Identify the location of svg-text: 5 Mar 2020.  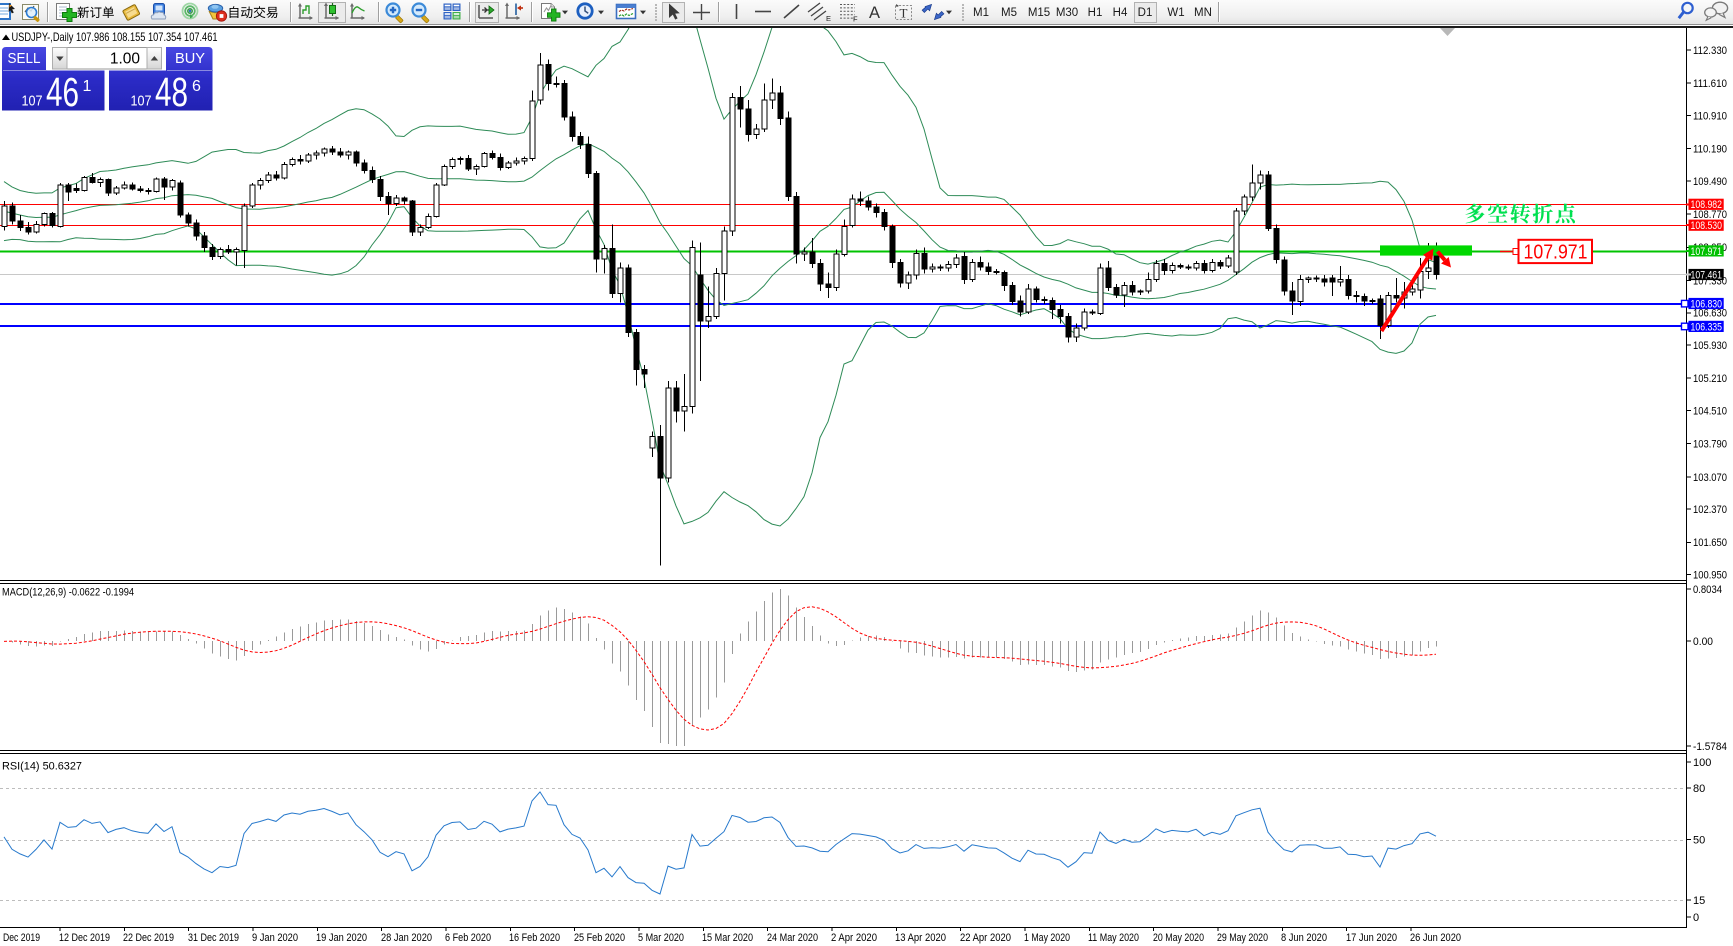
(661, 938).